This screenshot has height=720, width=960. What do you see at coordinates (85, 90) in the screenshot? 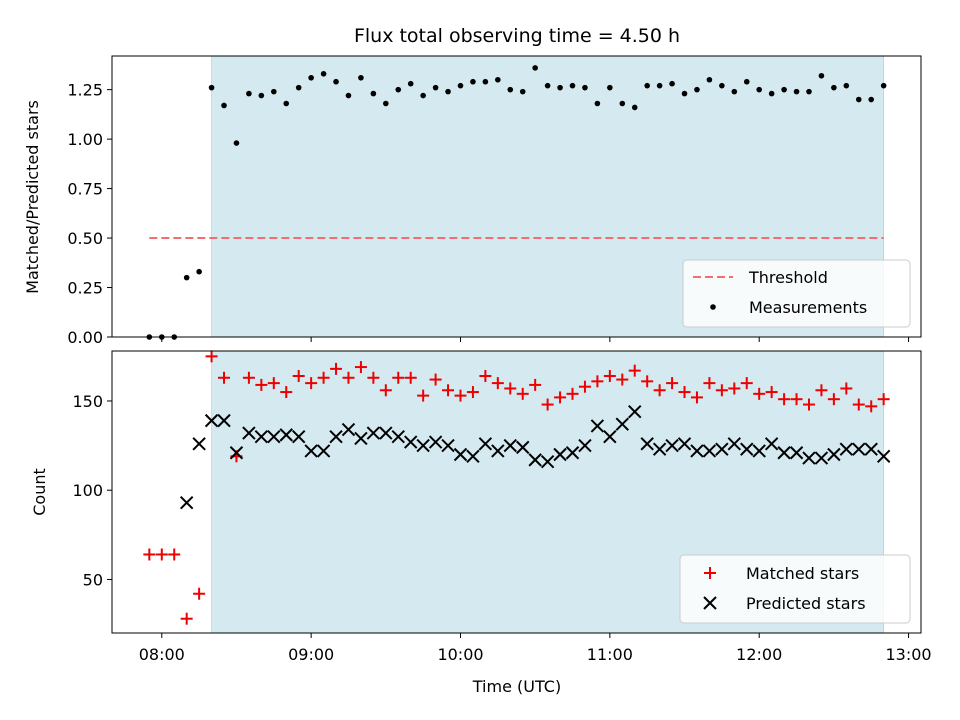
I see `y-tick-label: 1.25` at bounding box center [85, 90].